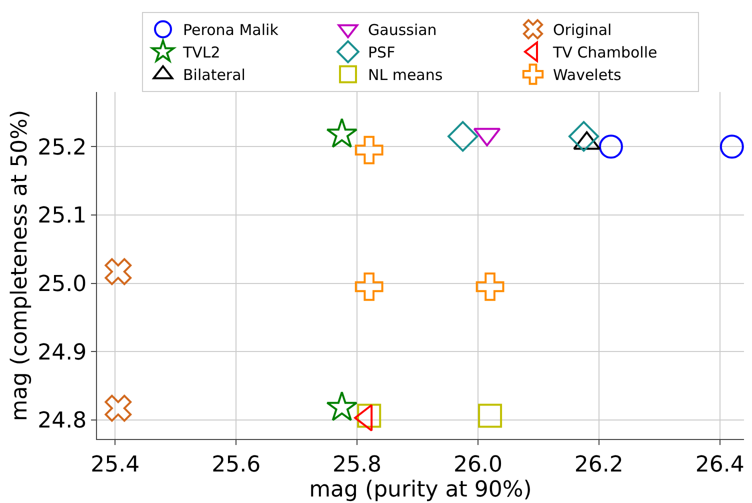 This screenshot has height=503, width=752. I want to click on x-axis-title: mag (purity at 90%), so click(420, 489).